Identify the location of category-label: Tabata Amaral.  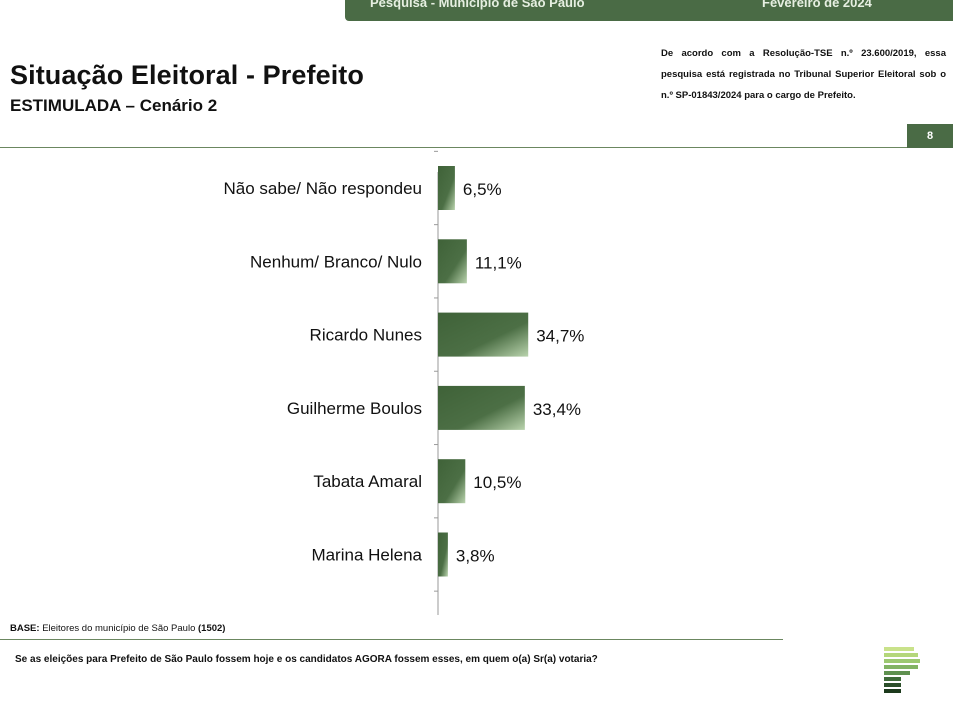
(367, 481).